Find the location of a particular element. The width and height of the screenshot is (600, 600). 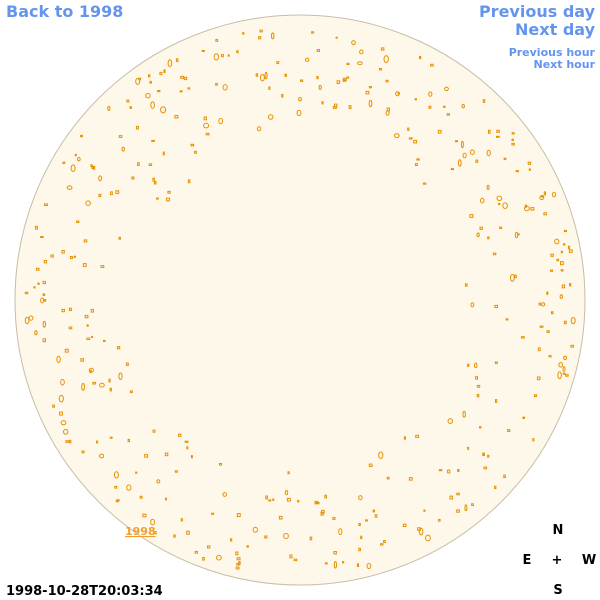

year-link: 1998 is located at coordinates (140, 531).